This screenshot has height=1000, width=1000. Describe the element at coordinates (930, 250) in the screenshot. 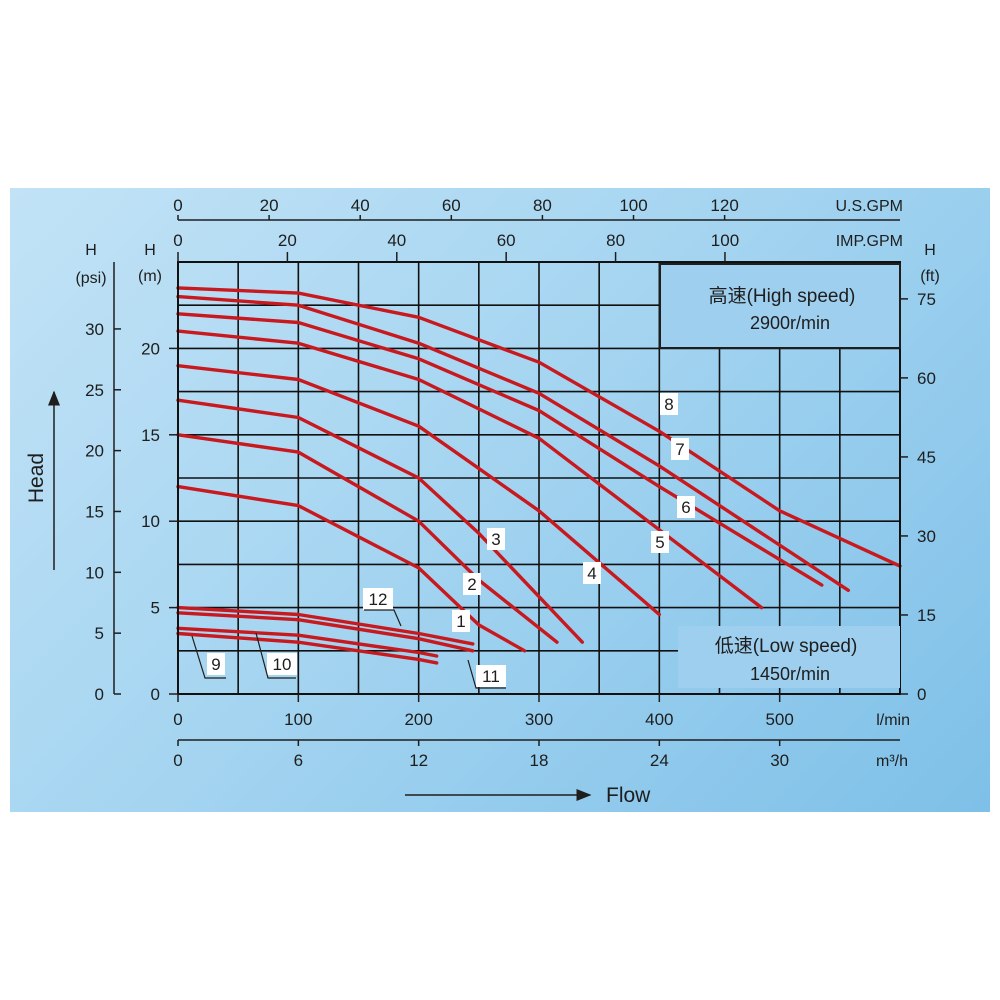

I see `ft-axis-title: H` at that location.